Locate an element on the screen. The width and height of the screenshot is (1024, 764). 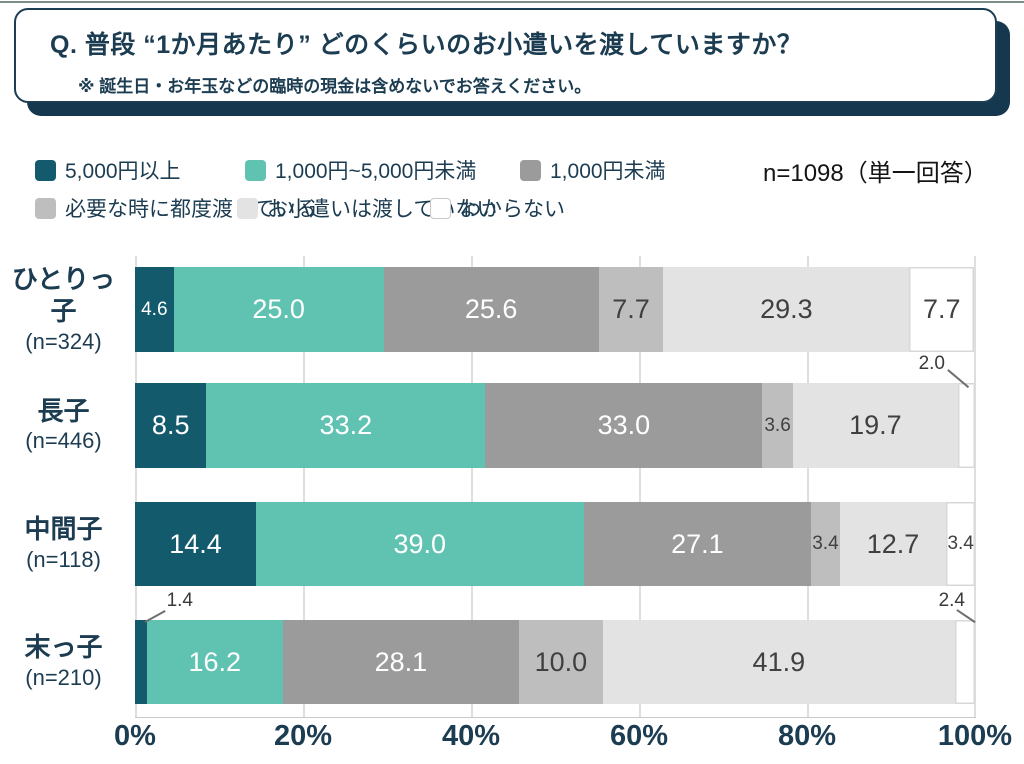
category-name: 末っ子 is located at coordinates (63, 647).